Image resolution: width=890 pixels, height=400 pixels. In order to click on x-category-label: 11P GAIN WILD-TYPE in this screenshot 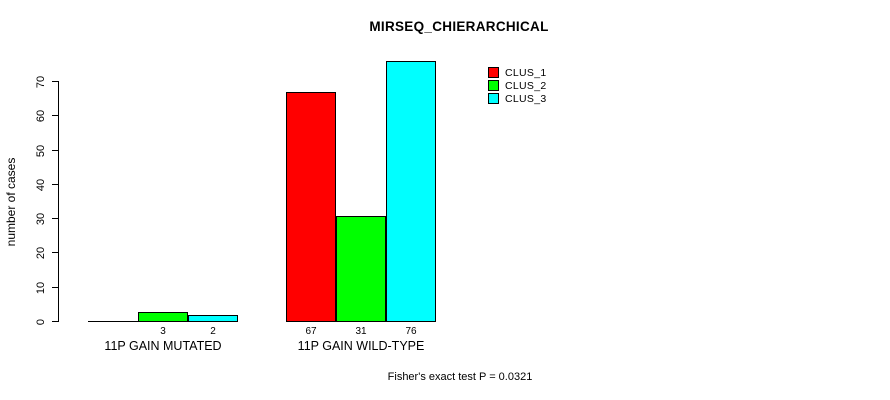, I will do `click(361, 346)`.